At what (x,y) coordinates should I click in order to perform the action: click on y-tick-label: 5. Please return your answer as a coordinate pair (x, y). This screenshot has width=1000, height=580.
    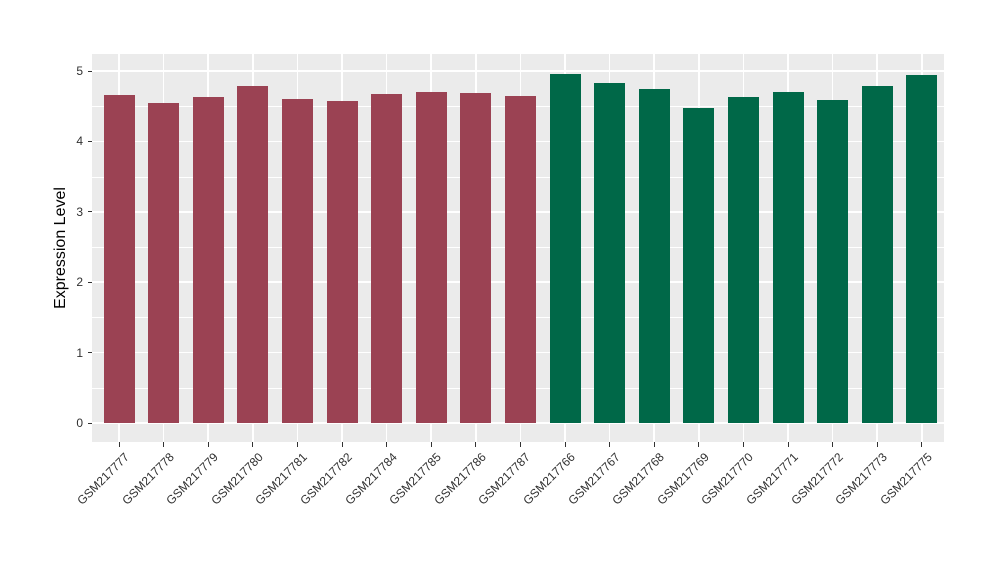
    Looking at the image, I should click on (79, 71).